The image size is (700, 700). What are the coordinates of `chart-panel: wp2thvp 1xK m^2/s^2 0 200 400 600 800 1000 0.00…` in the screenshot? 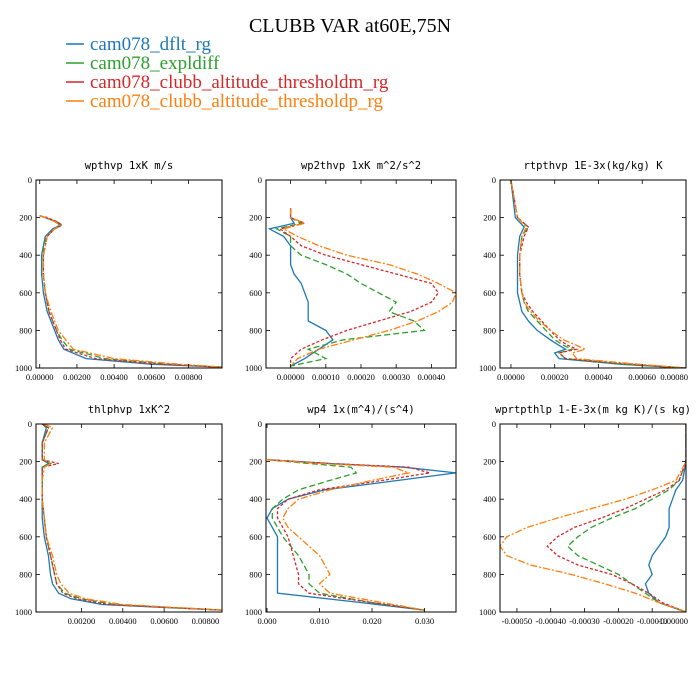 It's located at (351, 271).